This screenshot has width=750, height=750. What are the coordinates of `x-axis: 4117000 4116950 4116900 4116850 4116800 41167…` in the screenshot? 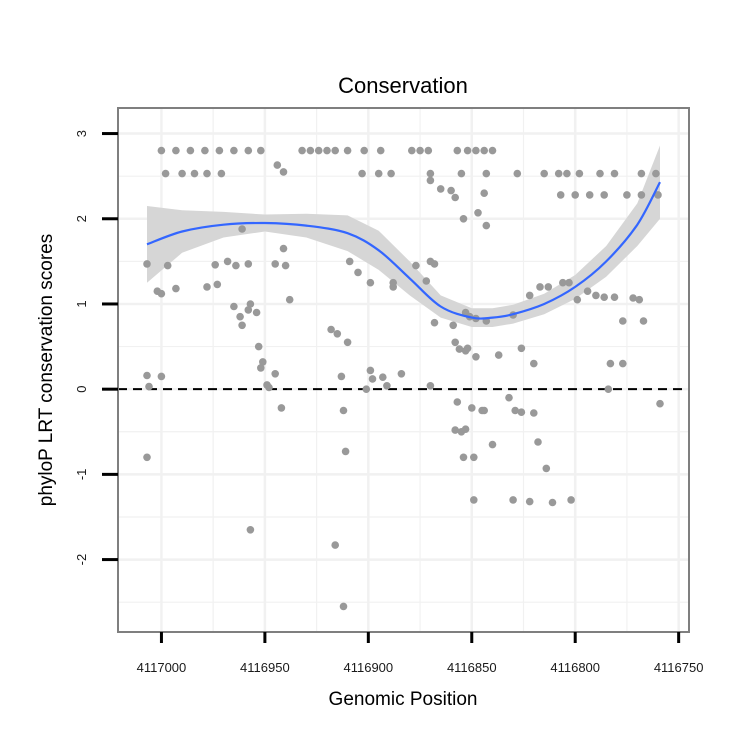 It's located at (420, 653).